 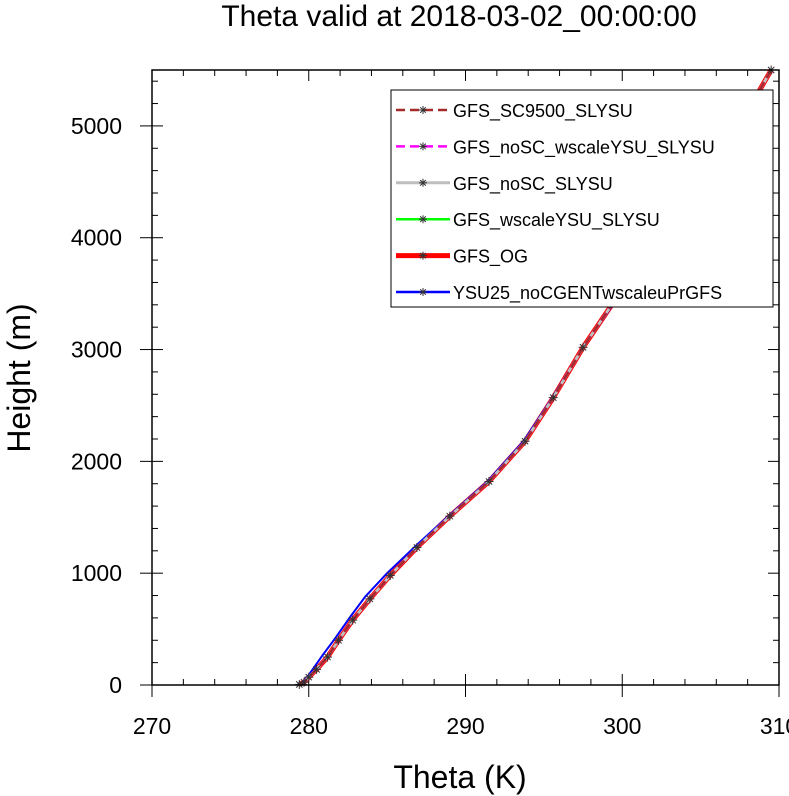 What do you see at coordinates (584, 147) in the screenshot?
I see `legend-label: GFS_noSC_wscaleYSU_SLYSU` at bounding box center [584, 147].